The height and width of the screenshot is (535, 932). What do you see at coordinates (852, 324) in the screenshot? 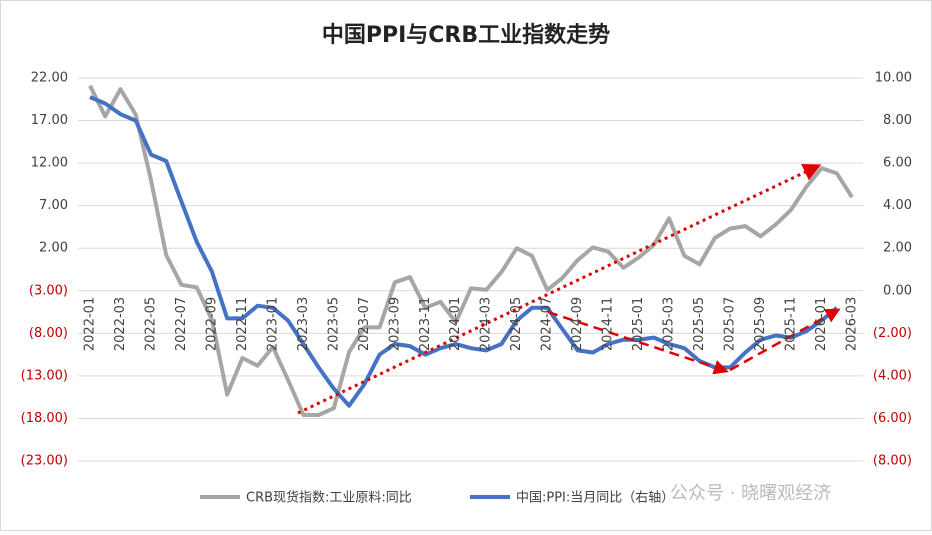
I see `x-tick-label: 2026-03` at bounding box center [852, 324].